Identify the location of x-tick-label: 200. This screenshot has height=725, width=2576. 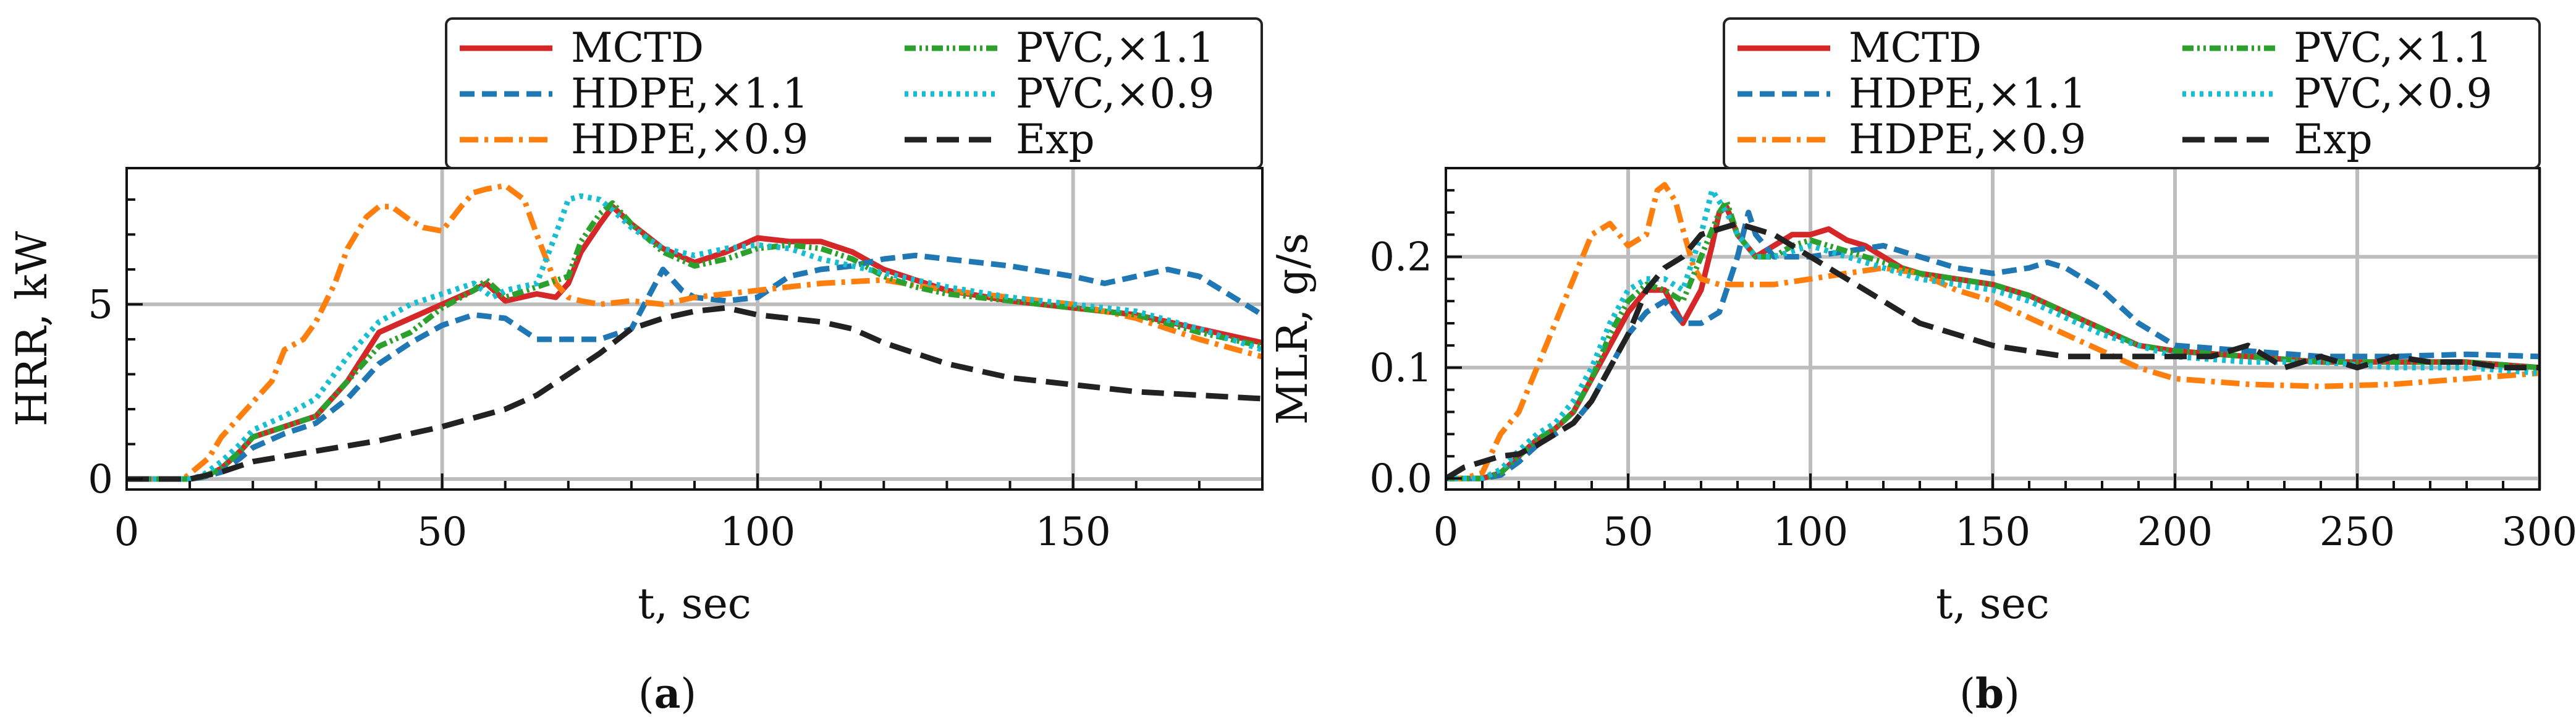
(2175, 532).